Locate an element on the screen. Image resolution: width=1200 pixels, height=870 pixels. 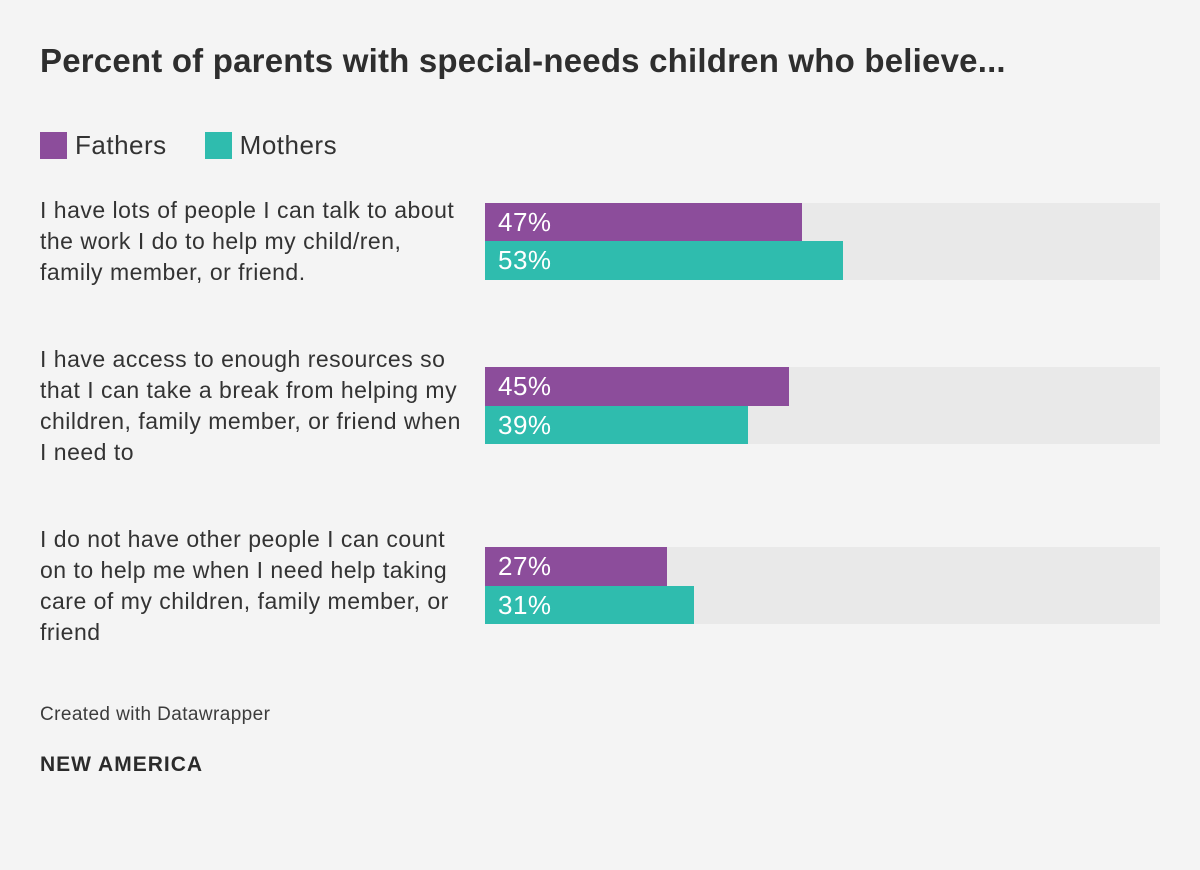
fathers-bar: 45% is located at coordinates (637, 386).